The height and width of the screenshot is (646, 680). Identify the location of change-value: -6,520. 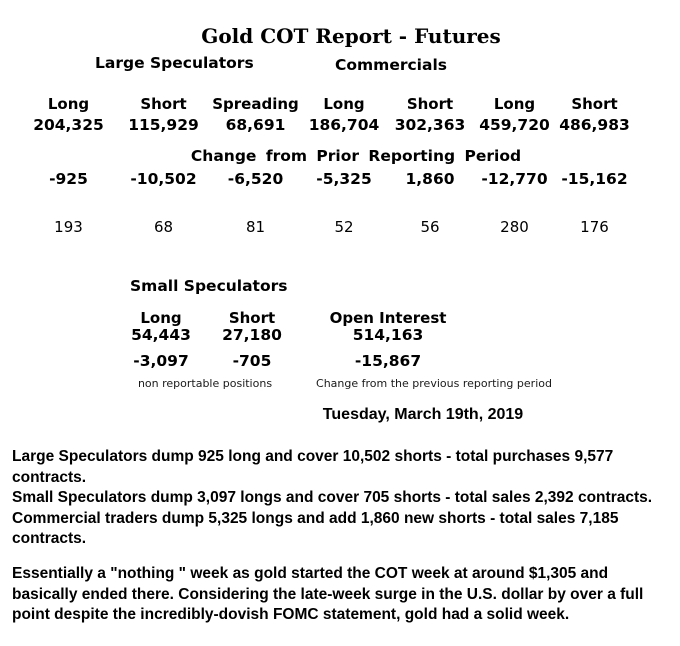
(255, 179).